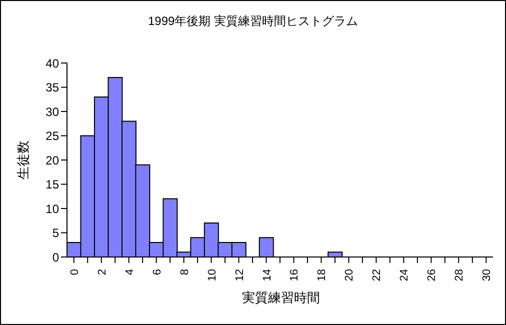 The height and width of the screenshot is (325, 506). I want to click on x-tick-label: 6, so click(157, 272).